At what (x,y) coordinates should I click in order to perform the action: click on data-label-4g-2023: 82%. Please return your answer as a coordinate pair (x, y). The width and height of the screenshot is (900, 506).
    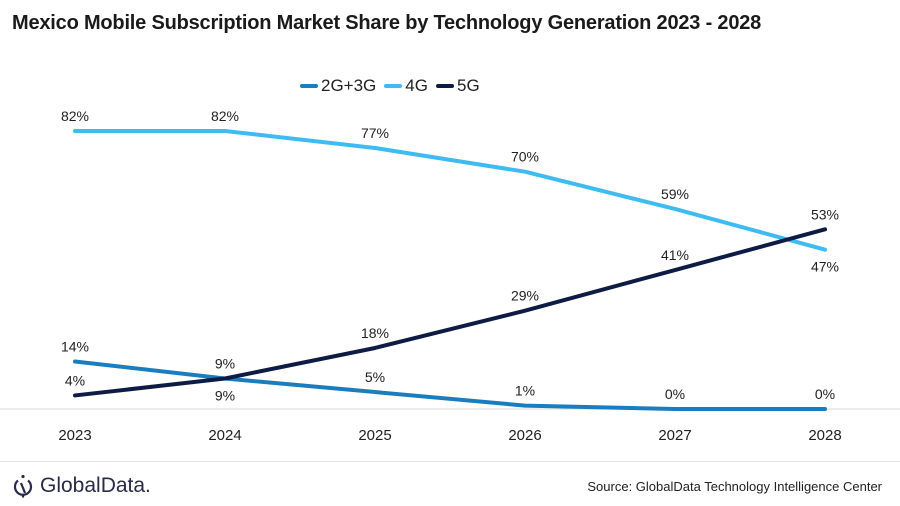
    Looking at the image, I should click on (75, 116).